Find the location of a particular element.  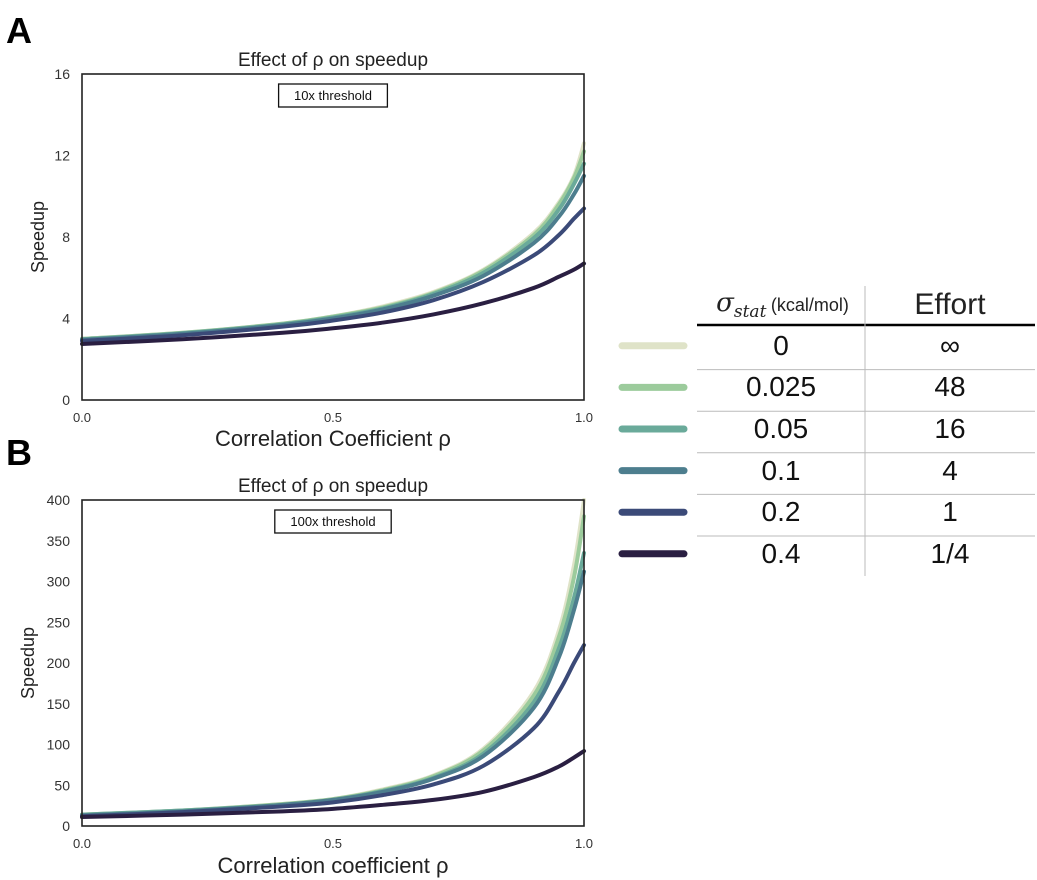

y-tick-label: 100 is located at coordinates (59, 745).